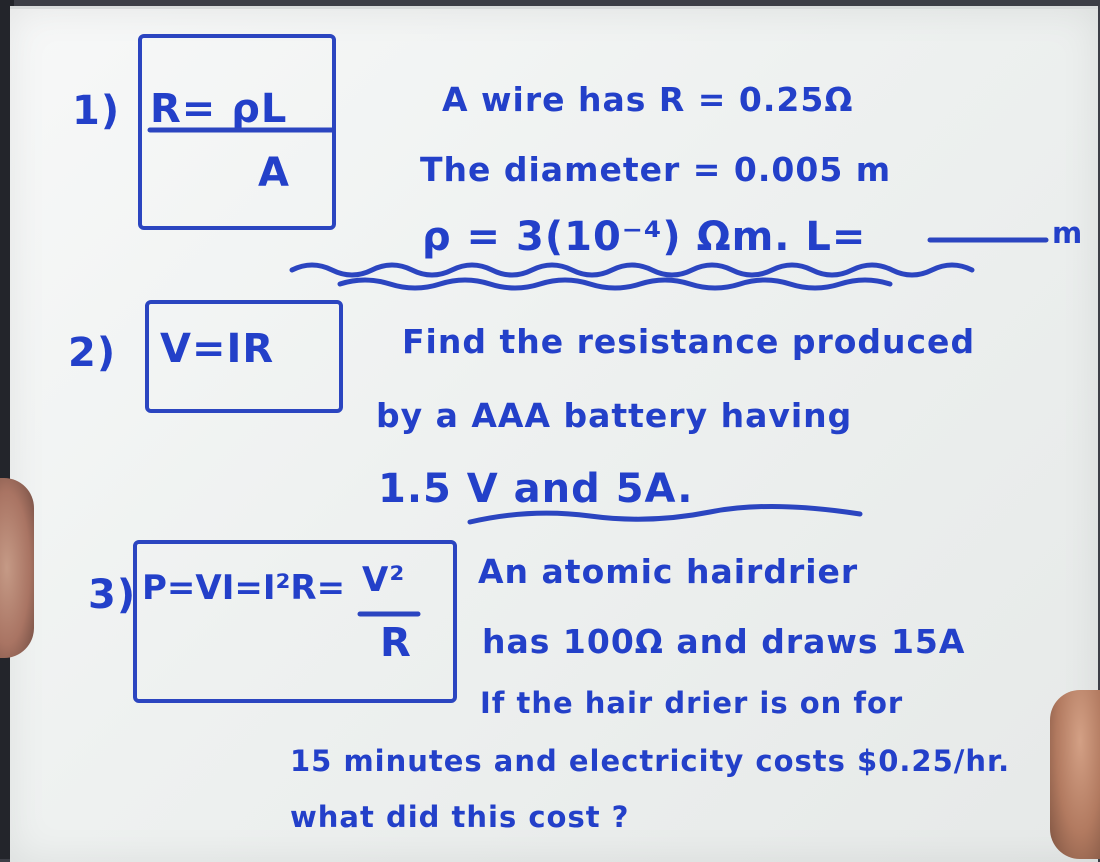  Describe the element at coordinates (244, 588) in the screenshot. I see `problem-3-formula: P=VI=I²R=` at that location.